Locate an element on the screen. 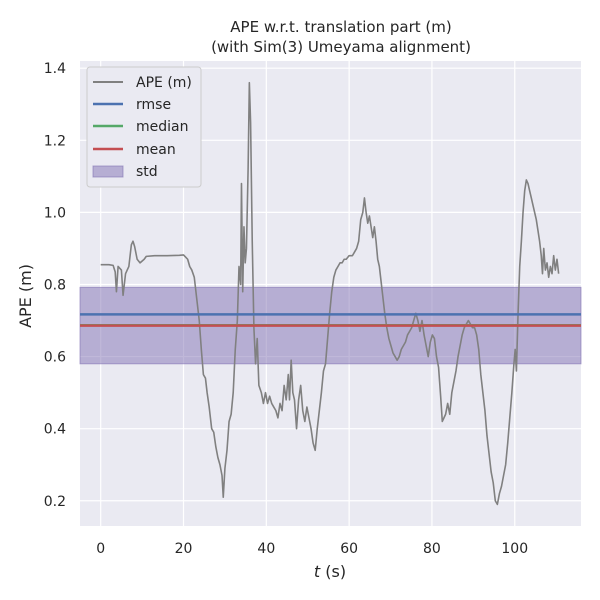 This screenshot has height=600, width=600. y-tick-label: 0.8 is located at coordinates (55, 285).